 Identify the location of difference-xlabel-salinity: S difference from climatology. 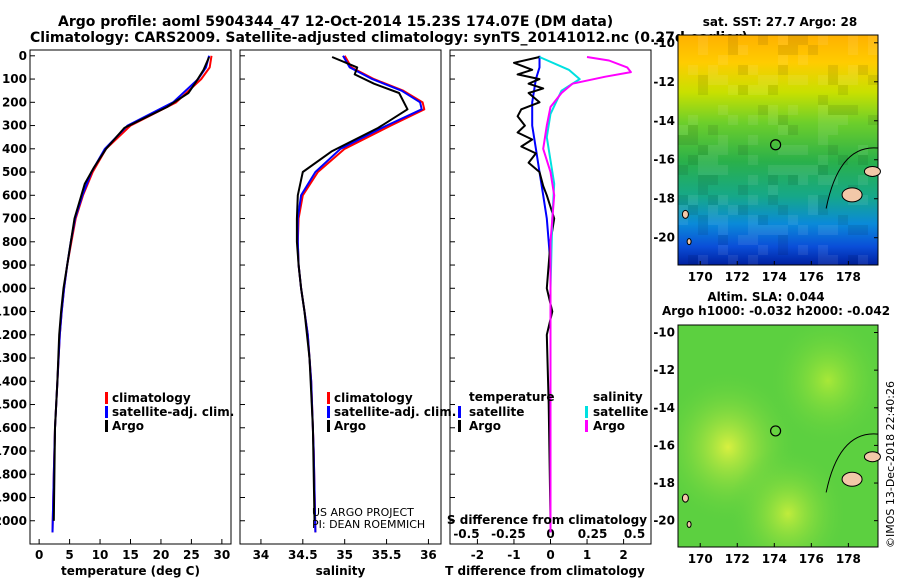
(547, 520).